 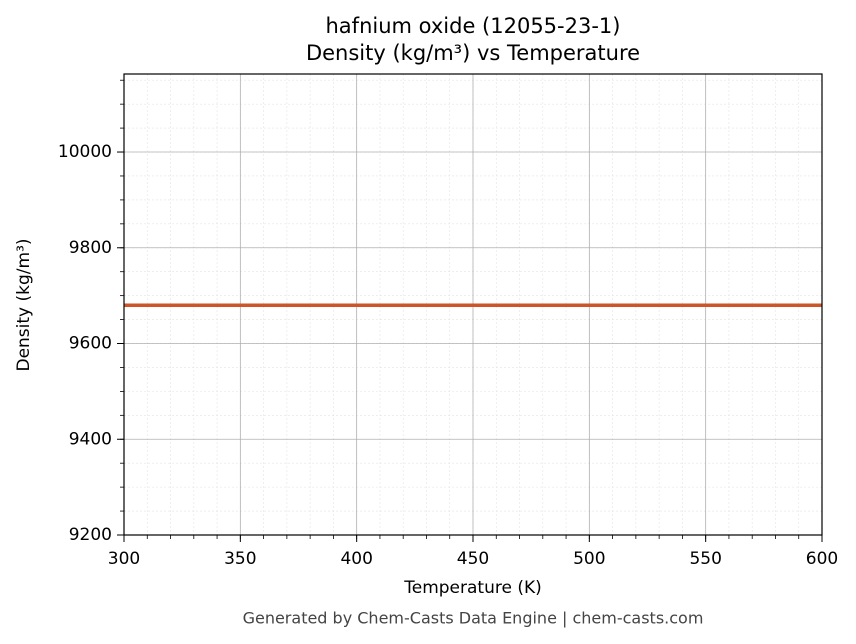 What do you see at coordinates (589, 559) in the screenshot?
I see `x-tick-label: 500` at bounding box center [589, 559].